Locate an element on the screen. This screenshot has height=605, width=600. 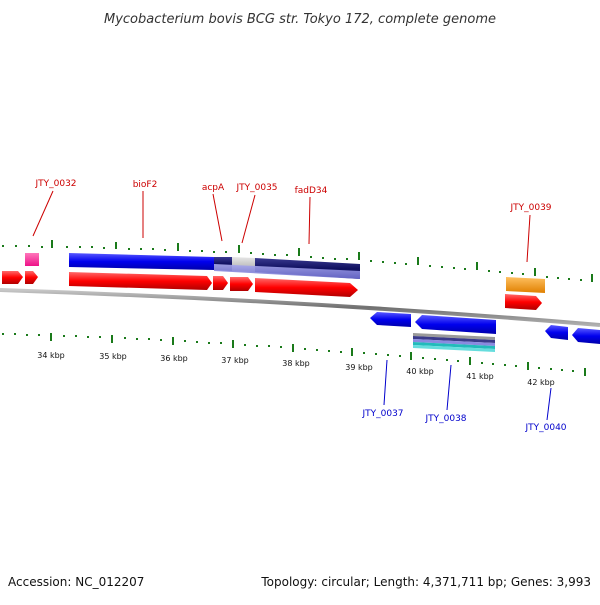
tick-label-38kbp: 38 kbp is located at coordinates (296, 363).